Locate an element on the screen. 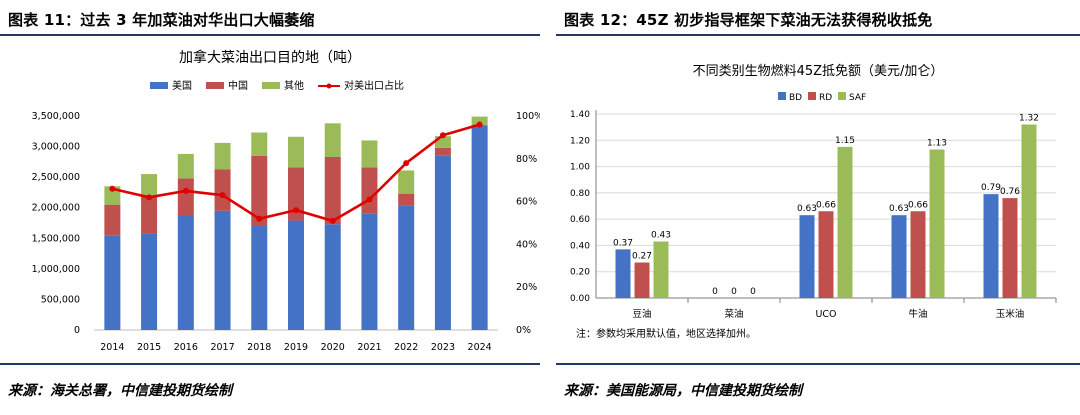  data-label: 0.43 is located at coordinates (661, 235).